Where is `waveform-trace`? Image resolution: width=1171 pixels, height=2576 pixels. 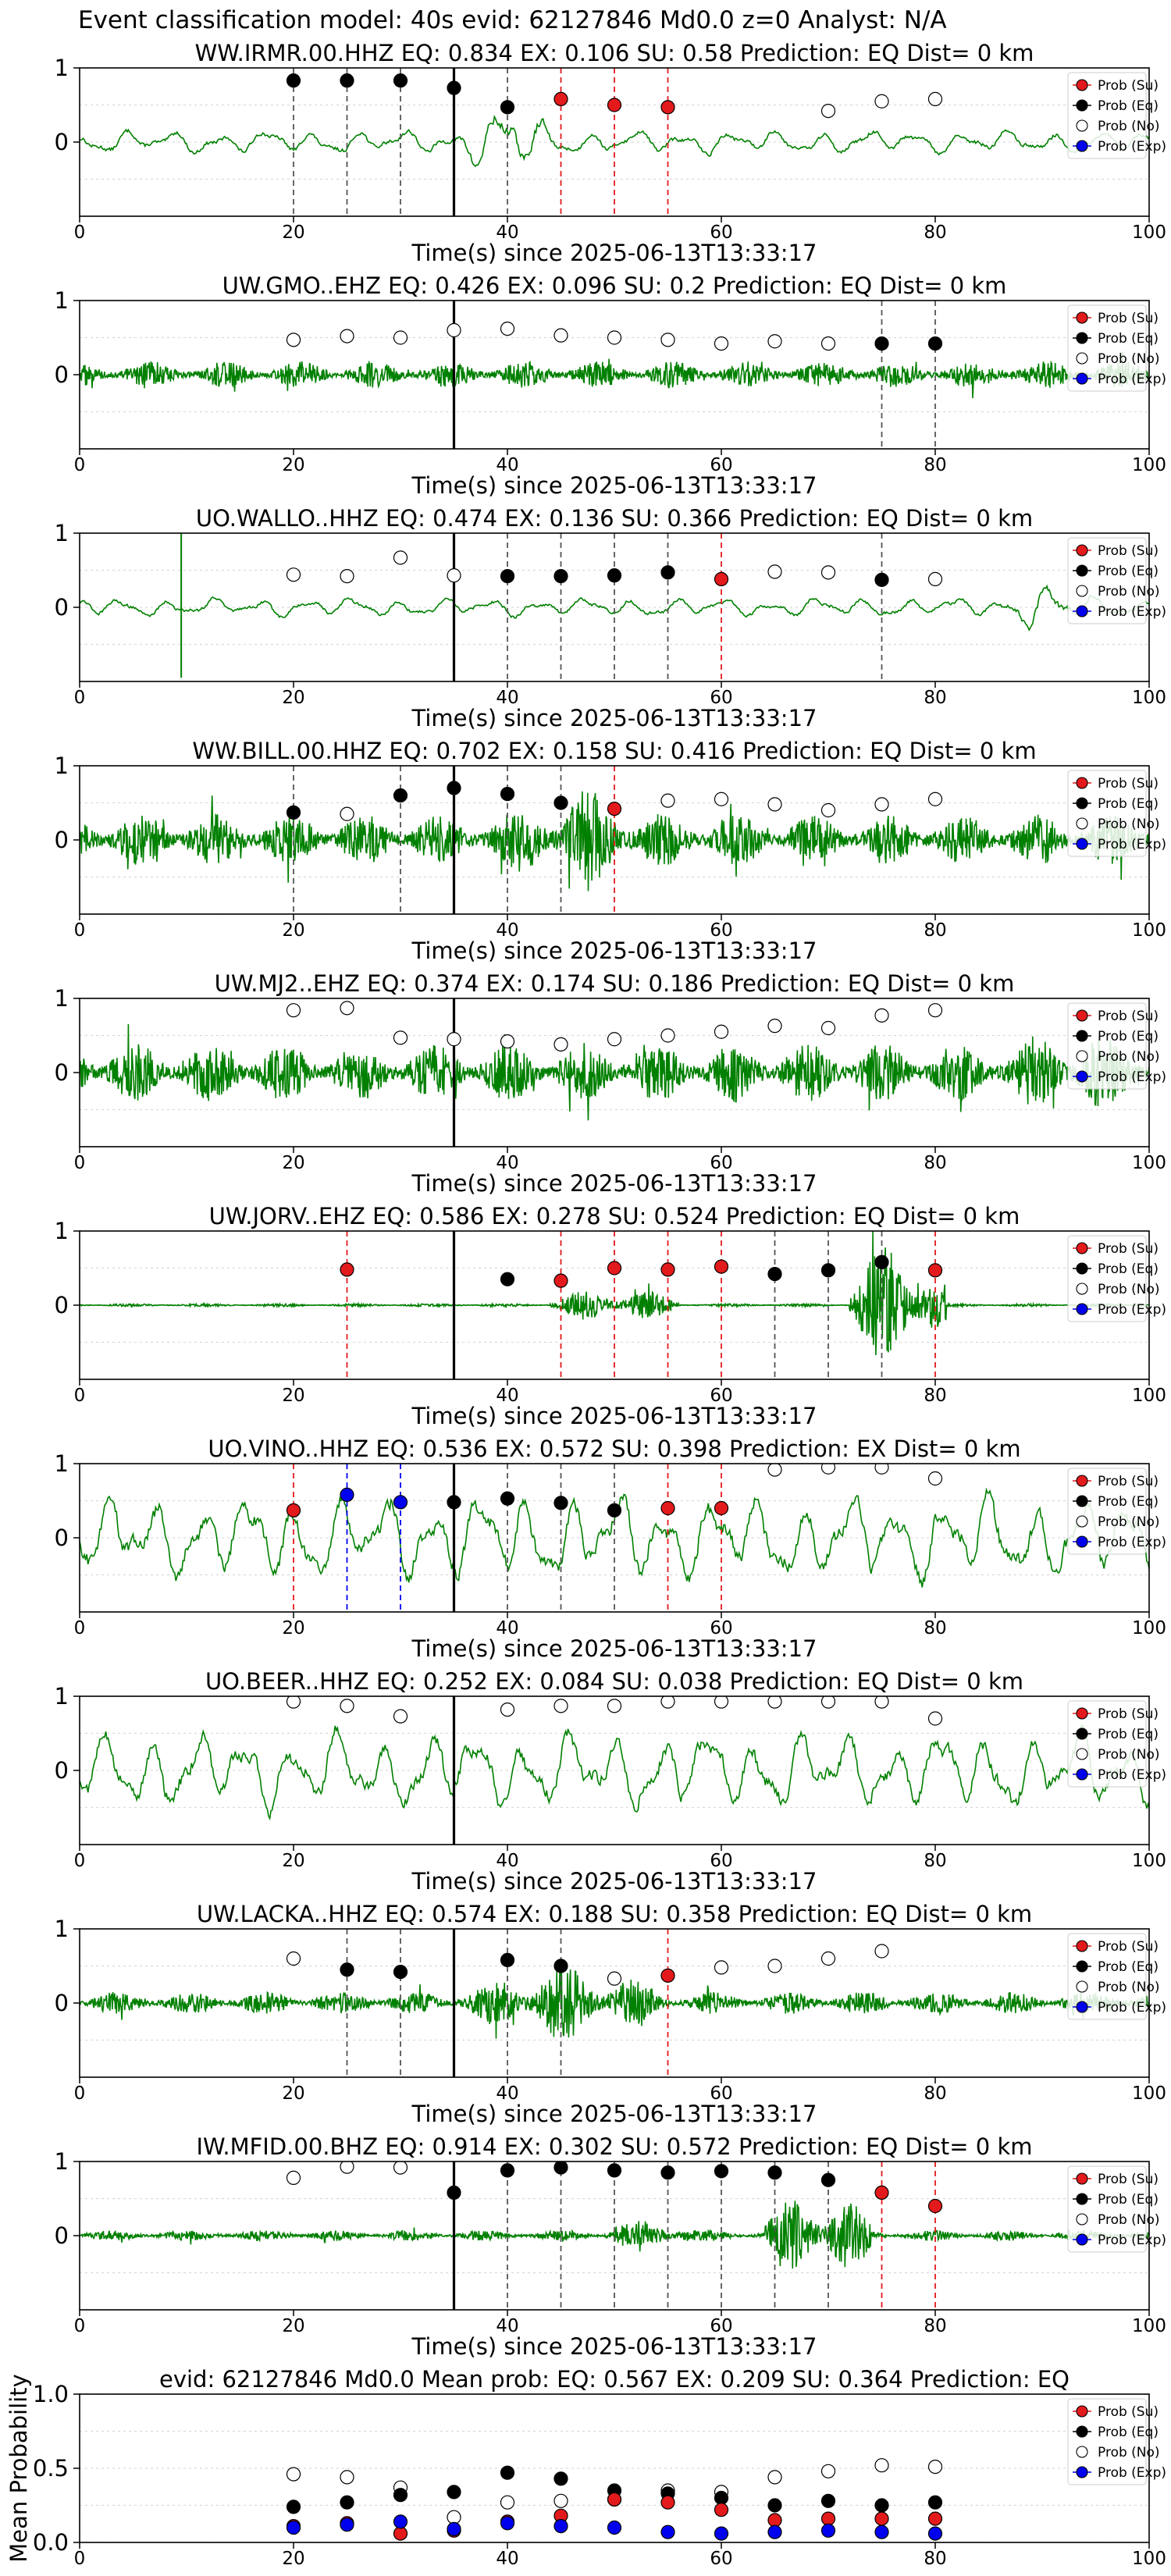
waveform-trace is located at coordinates (614, 1072).